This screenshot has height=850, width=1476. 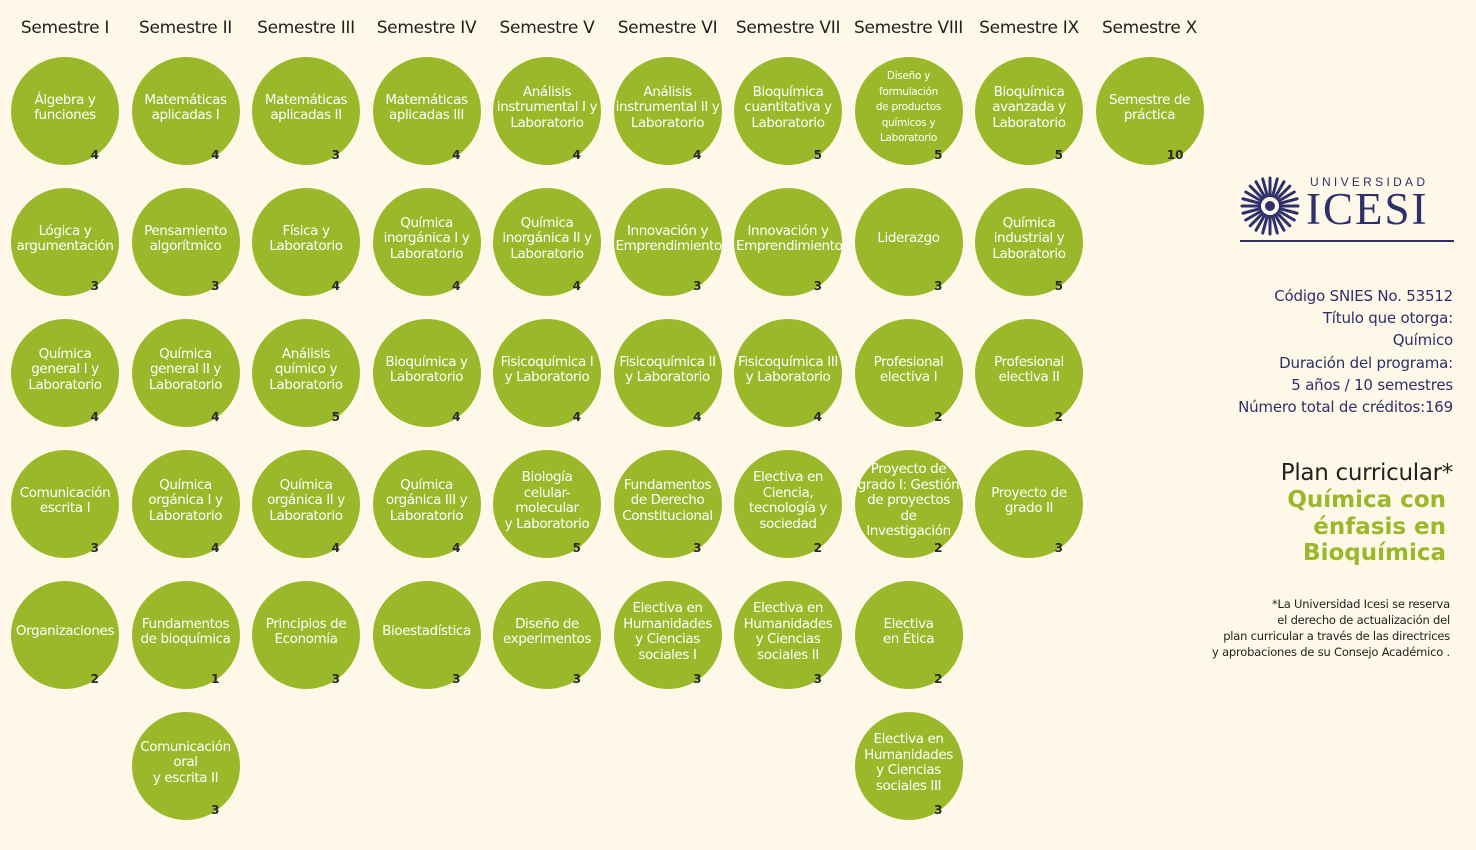 What do you see at coordinates (908, 238) in the screenshot?
I see `course-name: Liderazgo` at bounding box center [908, 238].